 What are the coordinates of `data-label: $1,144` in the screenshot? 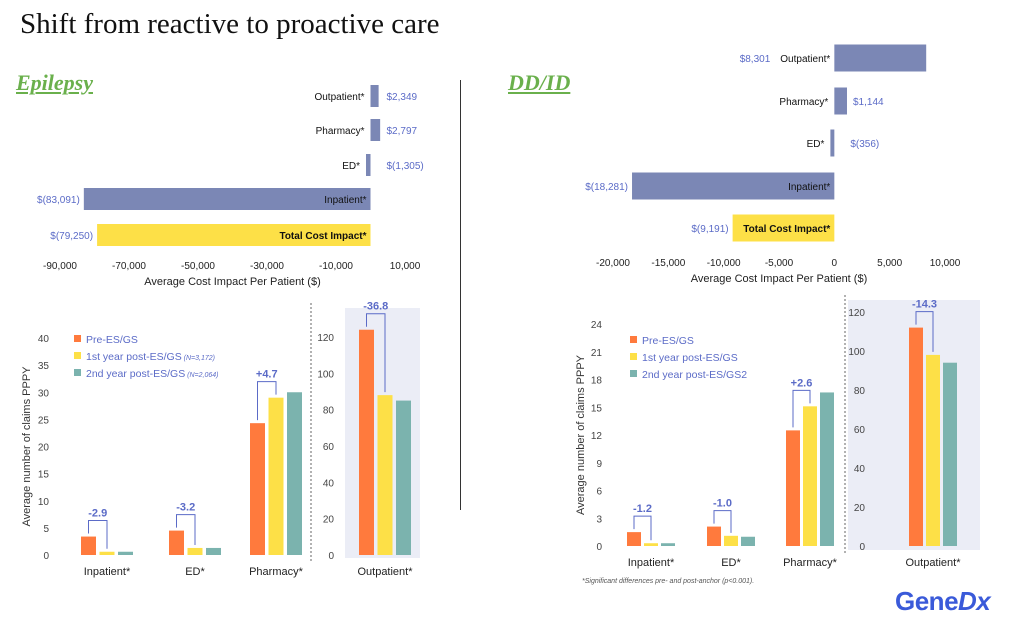 It's located at (868, 102).